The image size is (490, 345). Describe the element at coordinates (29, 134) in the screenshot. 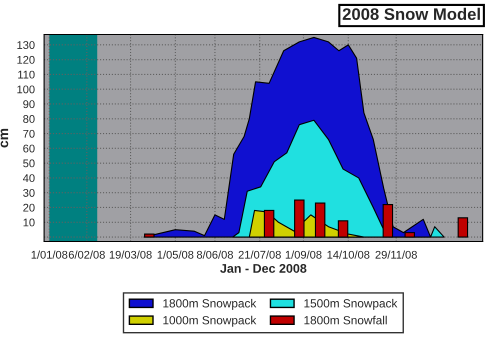

I see `y-tick-label: 70` at that location.